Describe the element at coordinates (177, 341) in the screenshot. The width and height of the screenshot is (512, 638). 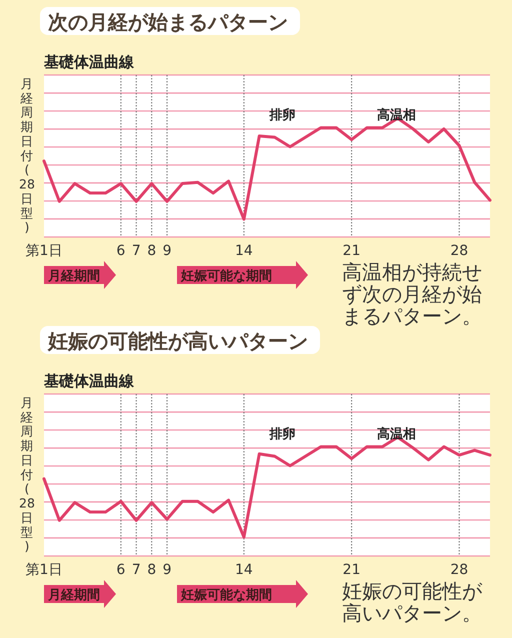
I see `chart-title: 妊娠の可能性が高いパターン` at that location.